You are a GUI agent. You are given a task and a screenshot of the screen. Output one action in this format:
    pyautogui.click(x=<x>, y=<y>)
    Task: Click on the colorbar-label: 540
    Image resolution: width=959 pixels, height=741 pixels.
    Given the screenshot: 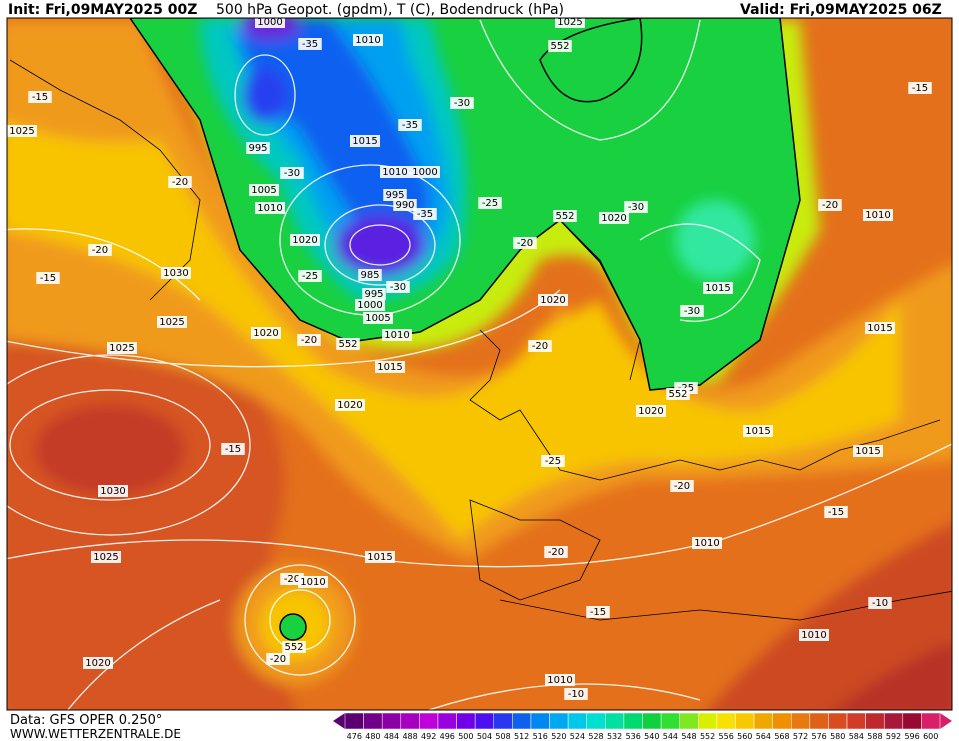 What is the action you would take?
    pyautogui.click(x=651, y=736)
    